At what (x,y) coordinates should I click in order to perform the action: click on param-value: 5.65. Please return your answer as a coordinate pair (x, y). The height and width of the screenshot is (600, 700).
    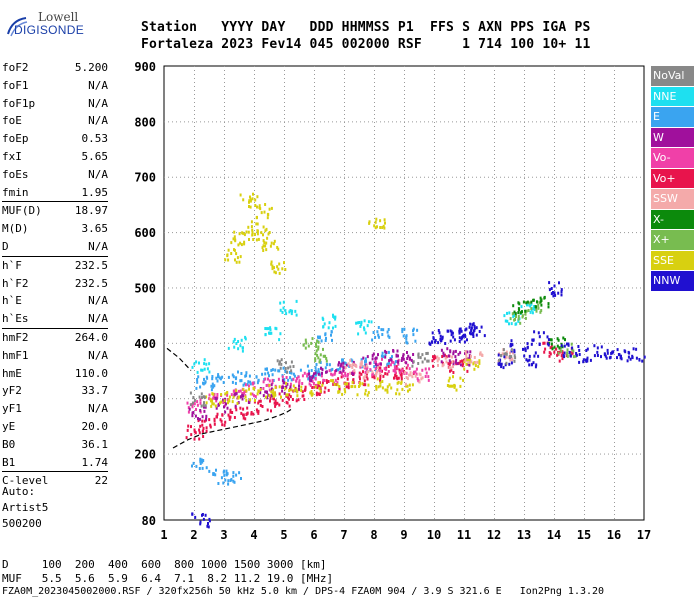
    Looking at the image, I should click on (95, 156).